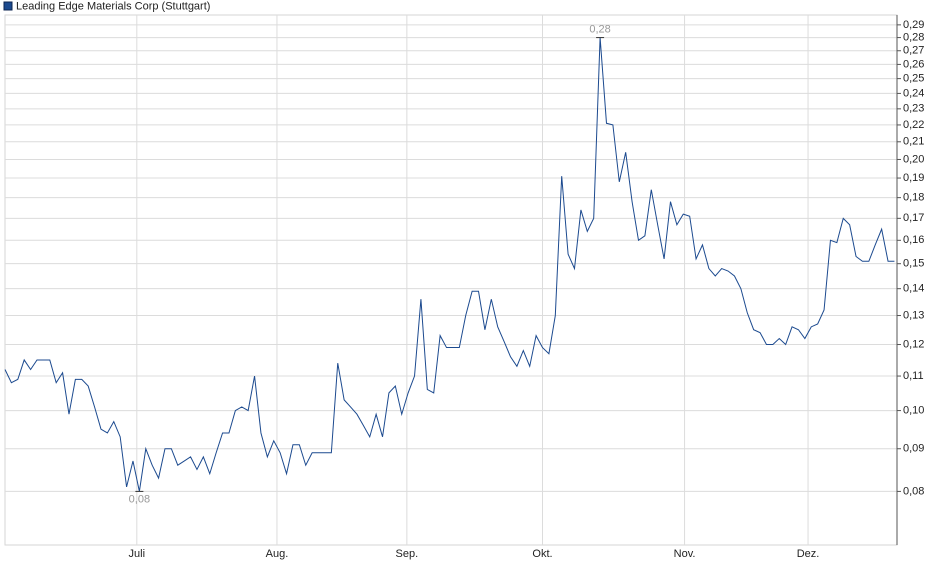 Image resolution: width=940 pixels, height=579 pixels. What do you see at coordinates (913, 315) in the screenshot?
I see `y-tick-label: 0,13` at bounding box center [913, 315].